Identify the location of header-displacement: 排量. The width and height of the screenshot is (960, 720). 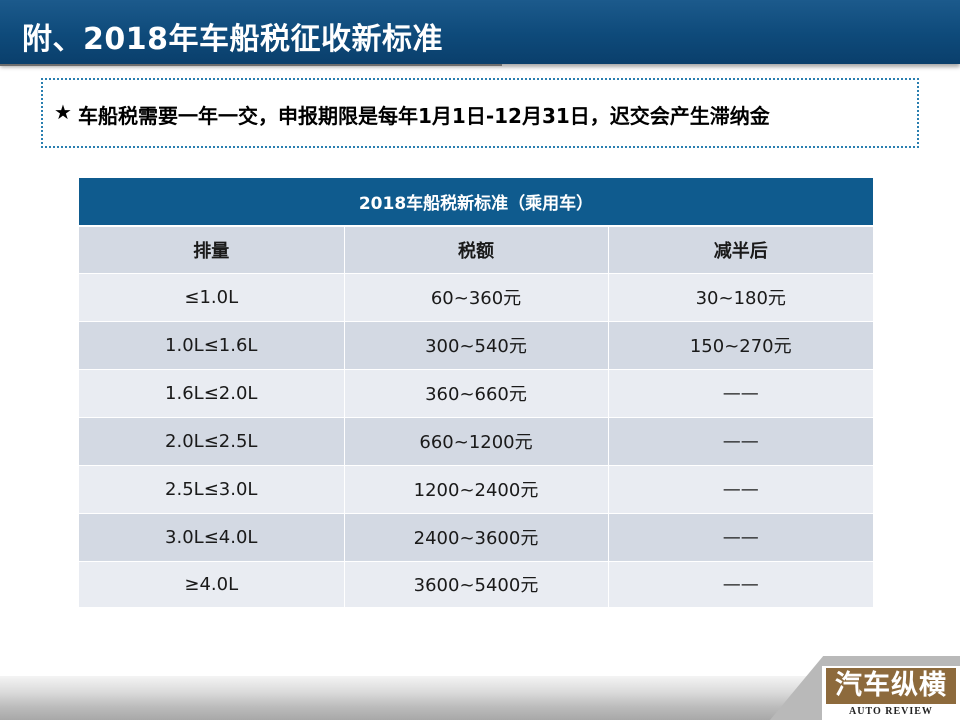
(212, 250).